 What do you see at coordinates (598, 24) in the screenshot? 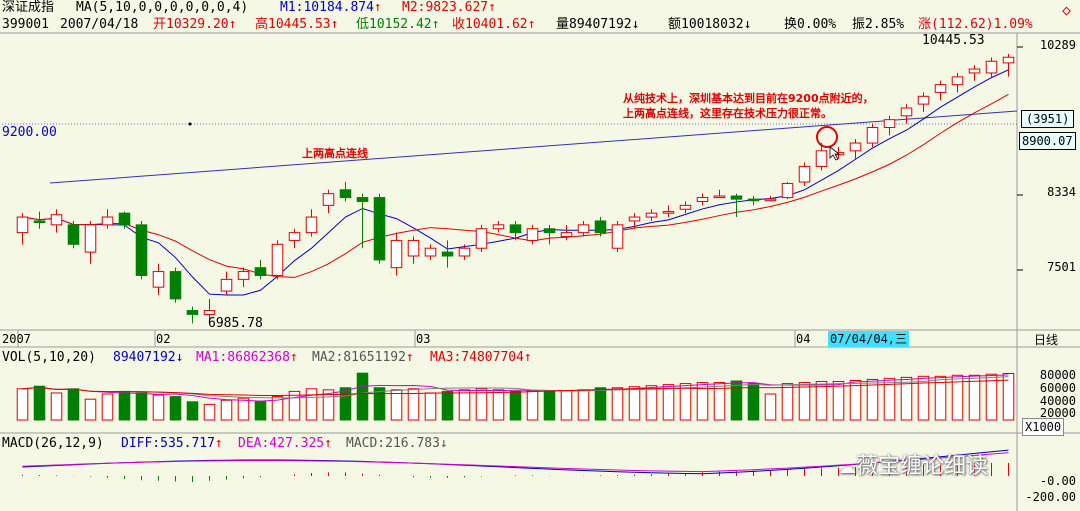
I see `volume-value: 量89407192↓` at bounding box center [598, 24].